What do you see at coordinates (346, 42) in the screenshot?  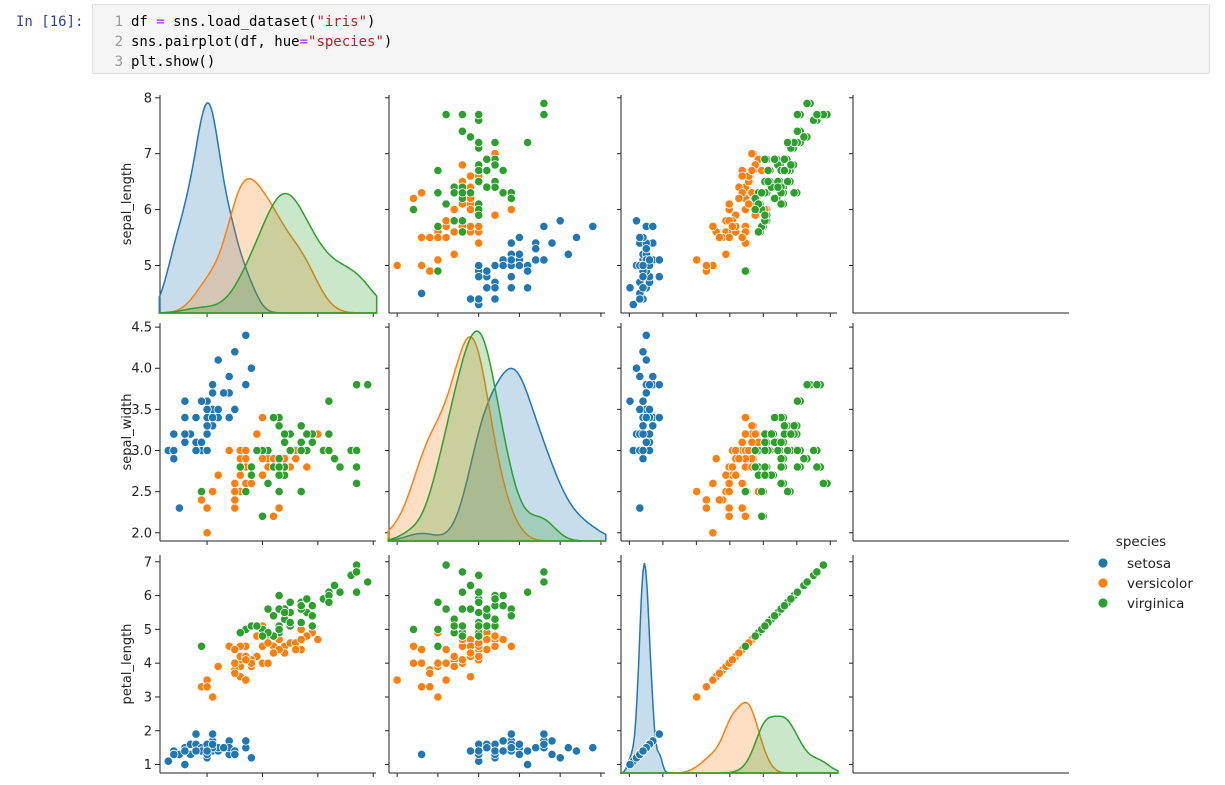 I see `code-token: "species"` at bounding box center [346, 42].